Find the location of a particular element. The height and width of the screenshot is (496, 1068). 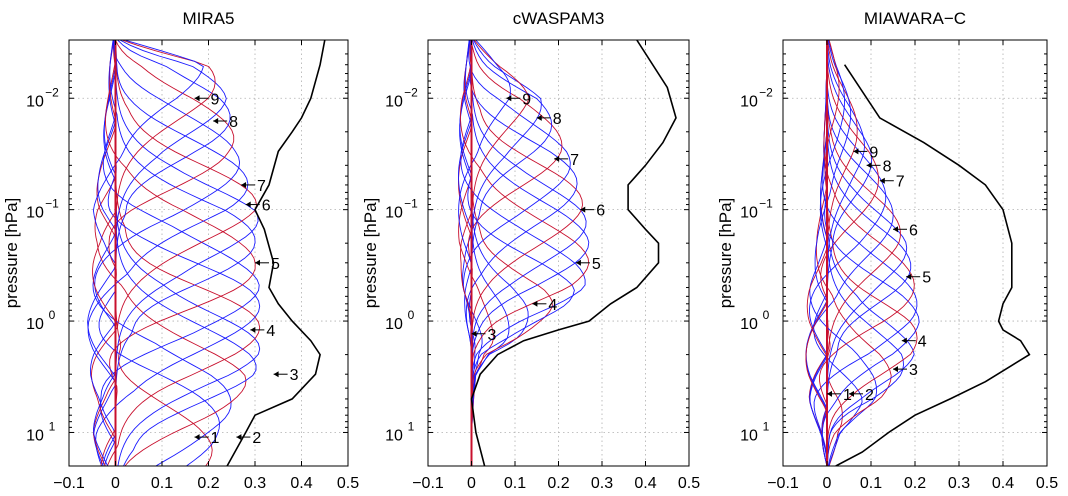

panel-title: MIAWARA−C is located at coordinates (915, 18).